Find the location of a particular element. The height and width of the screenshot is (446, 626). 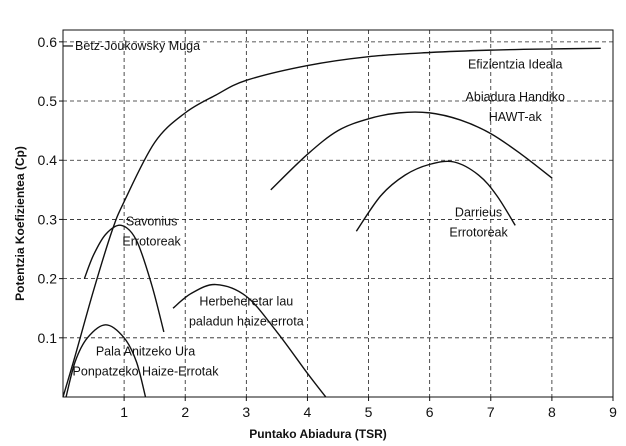

hawt-label: HAWT-ak is located at coordinates (516, 117).